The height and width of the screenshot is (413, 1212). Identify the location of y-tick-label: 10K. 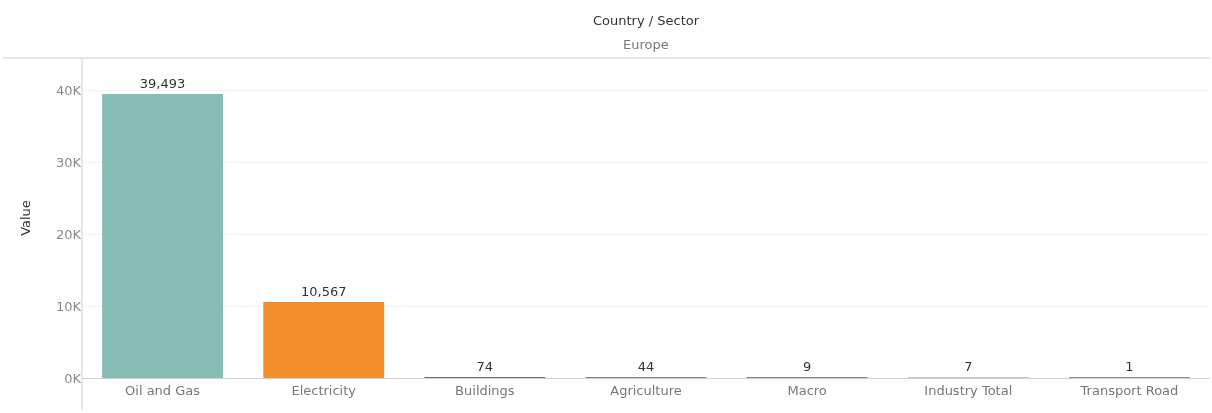
(68, 306).